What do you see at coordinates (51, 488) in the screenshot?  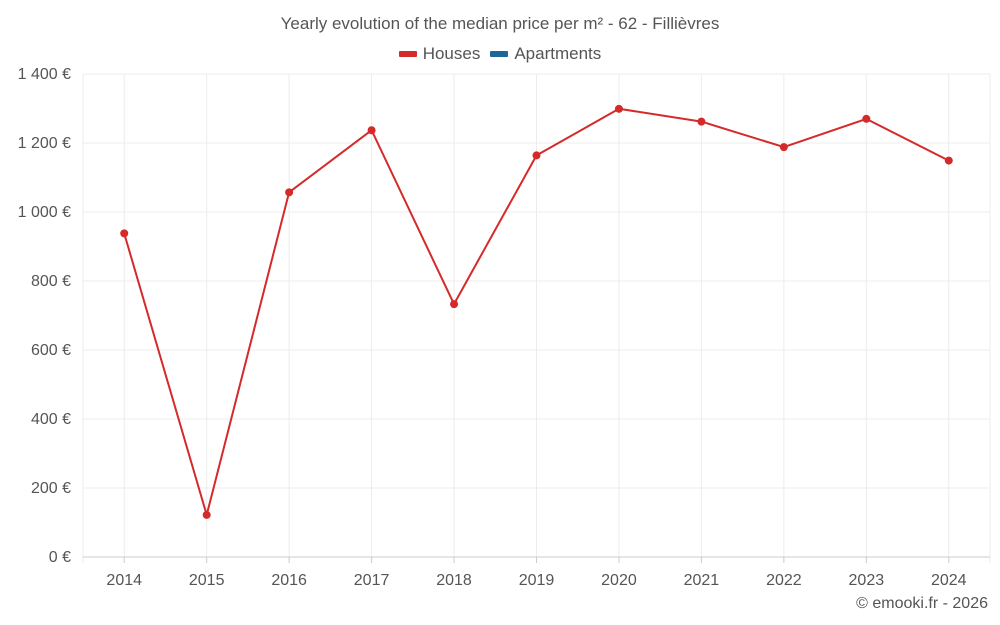 I see `y-tick-label: 200 €` at bounding box center [51, 488].